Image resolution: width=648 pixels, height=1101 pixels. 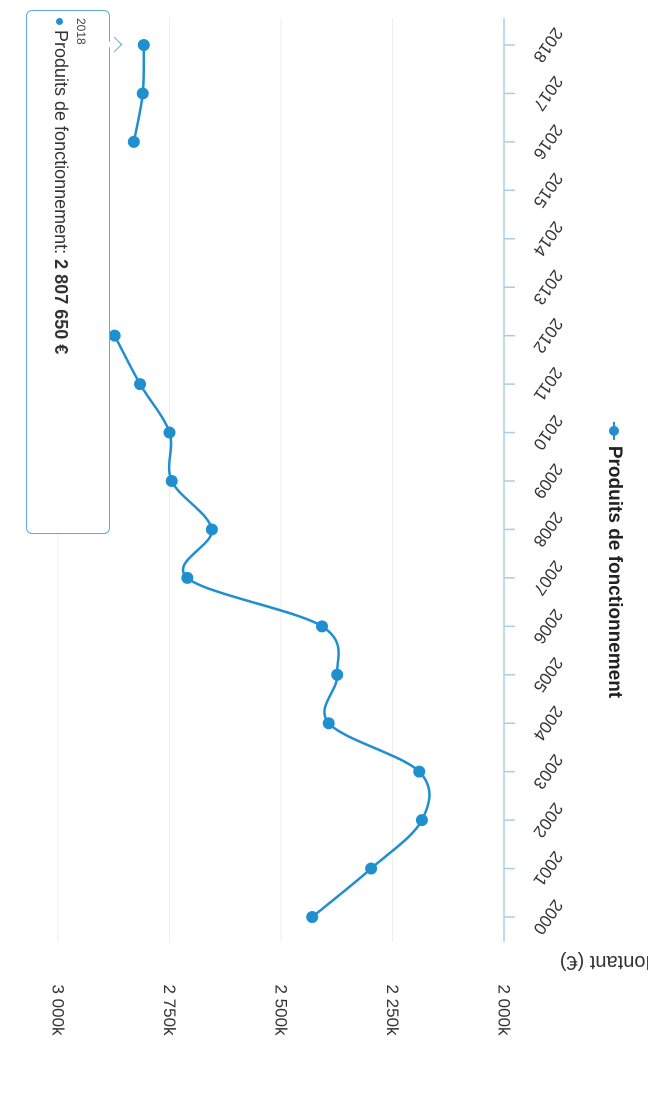 What do you see at coordinates (547, 481) in the screenshot?
I see `x-tick-label: 2009` at bounding box center [547, 481].